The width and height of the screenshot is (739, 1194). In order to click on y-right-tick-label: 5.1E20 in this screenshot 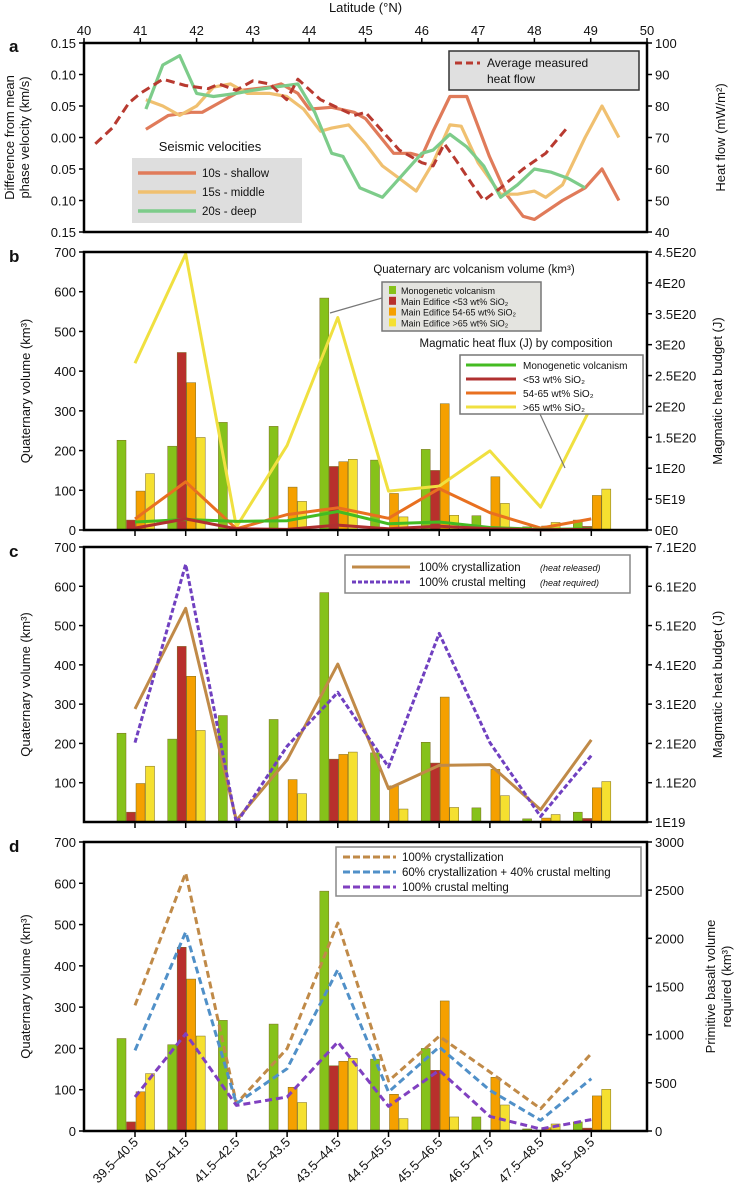, I will do `click(675, 626)`.